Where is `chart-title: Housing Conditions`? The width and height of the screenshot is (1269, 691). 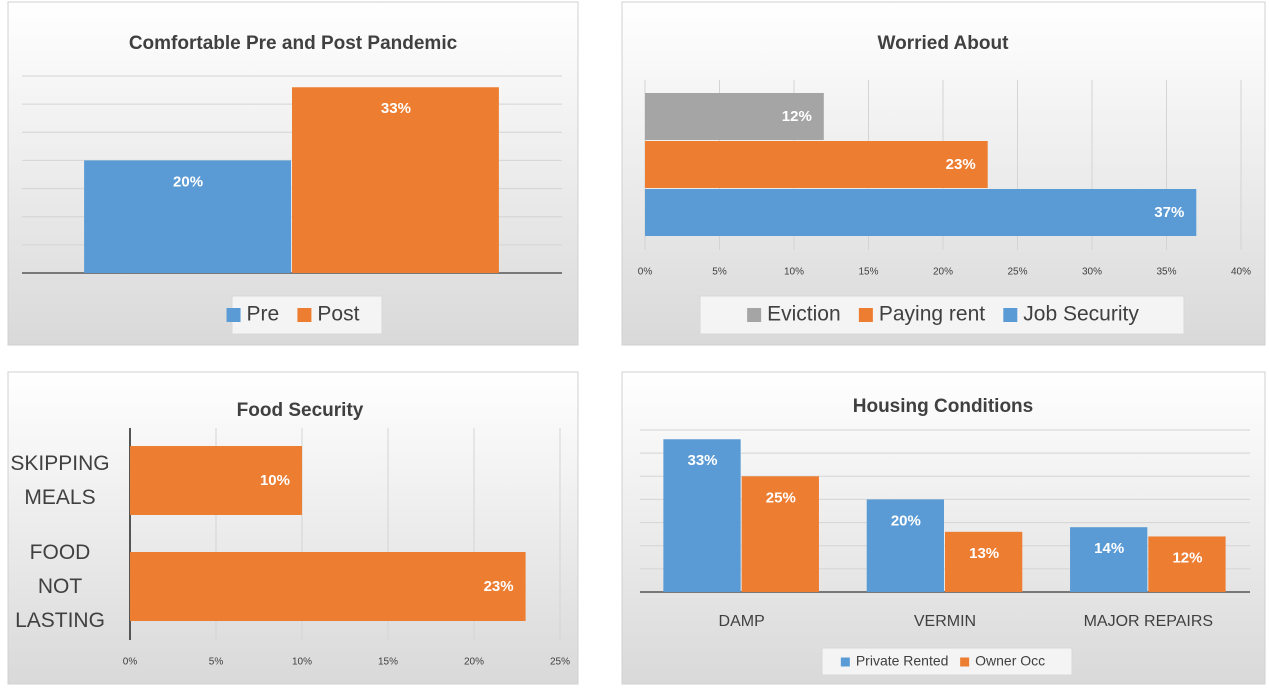
chart-title: Housing Conditions is located at coordinates (943, 406).